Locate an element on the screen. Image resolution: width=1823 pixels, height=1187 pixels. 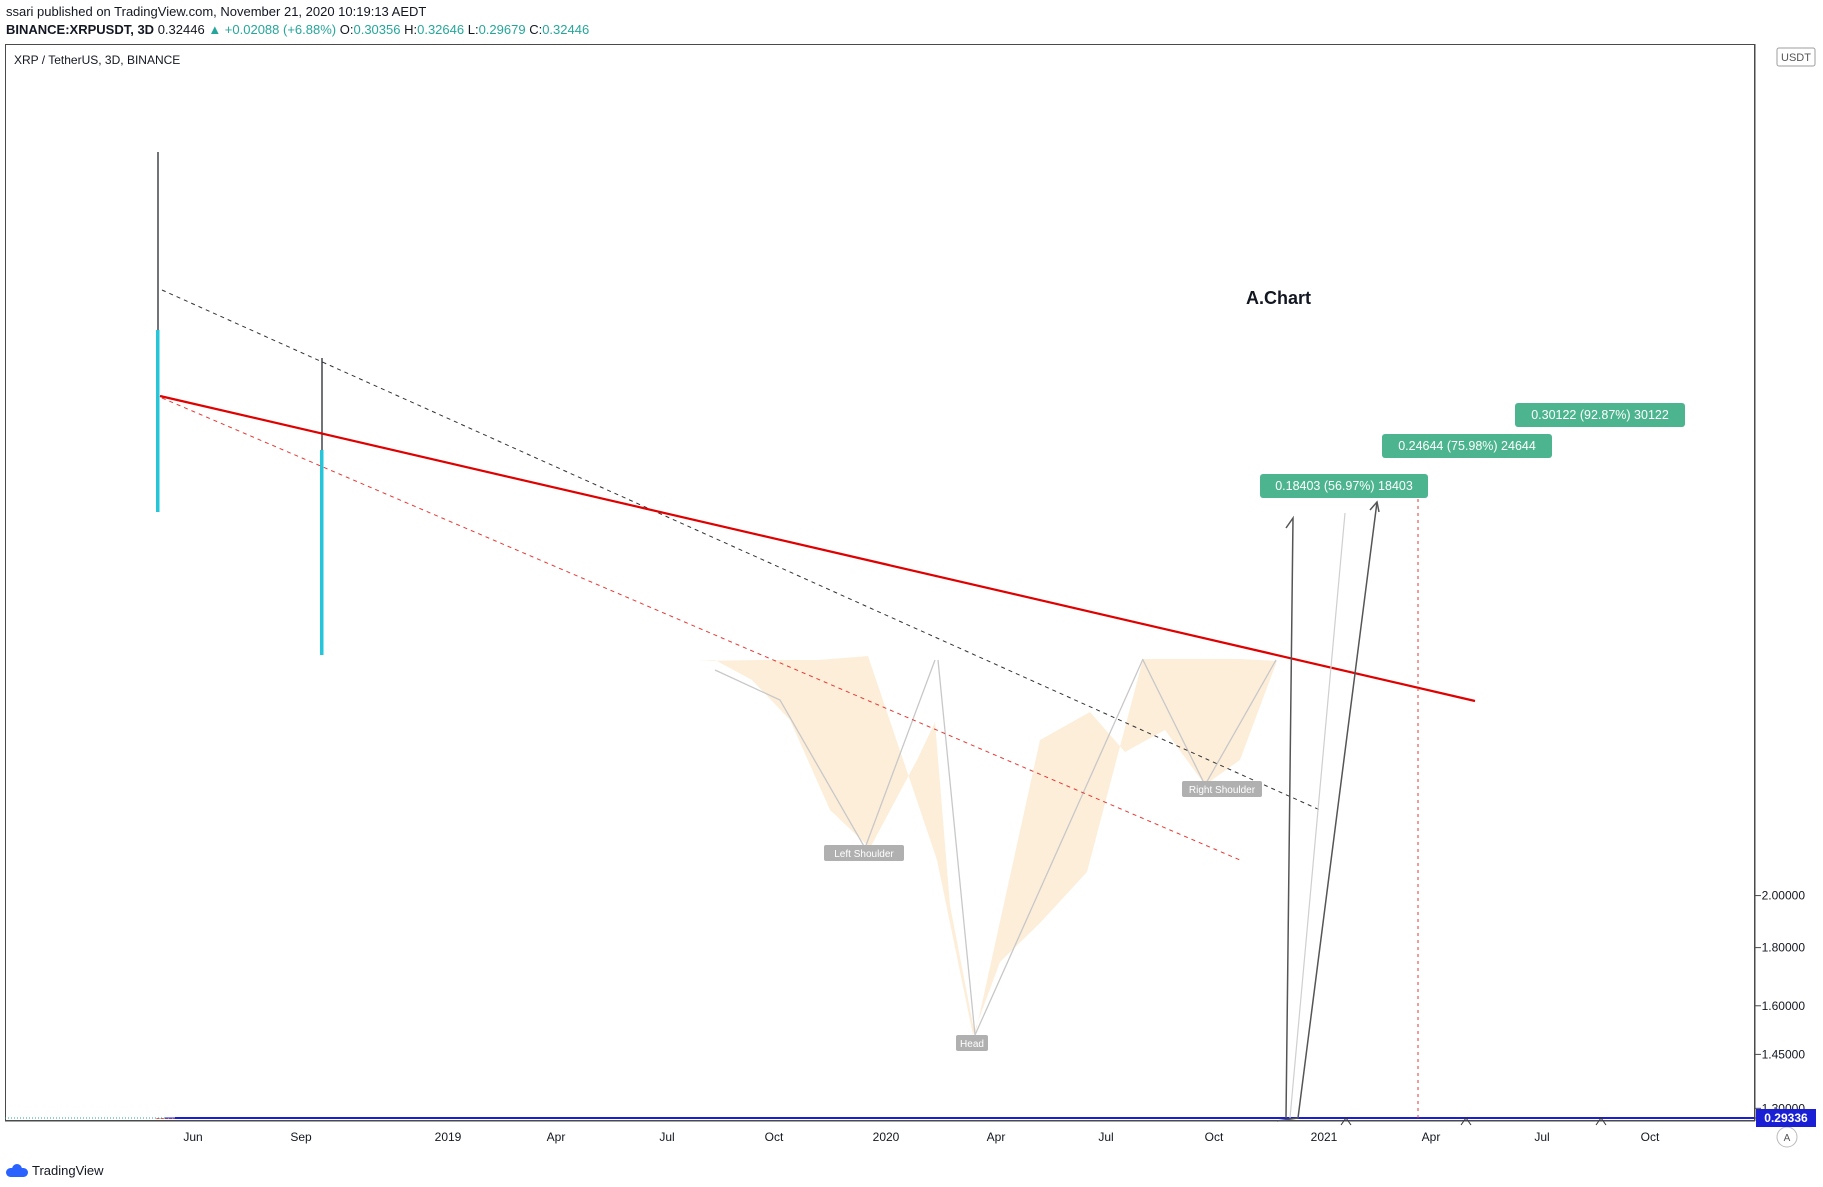
pattern-label: Left Shoulder is located at coordinates (864, 854).